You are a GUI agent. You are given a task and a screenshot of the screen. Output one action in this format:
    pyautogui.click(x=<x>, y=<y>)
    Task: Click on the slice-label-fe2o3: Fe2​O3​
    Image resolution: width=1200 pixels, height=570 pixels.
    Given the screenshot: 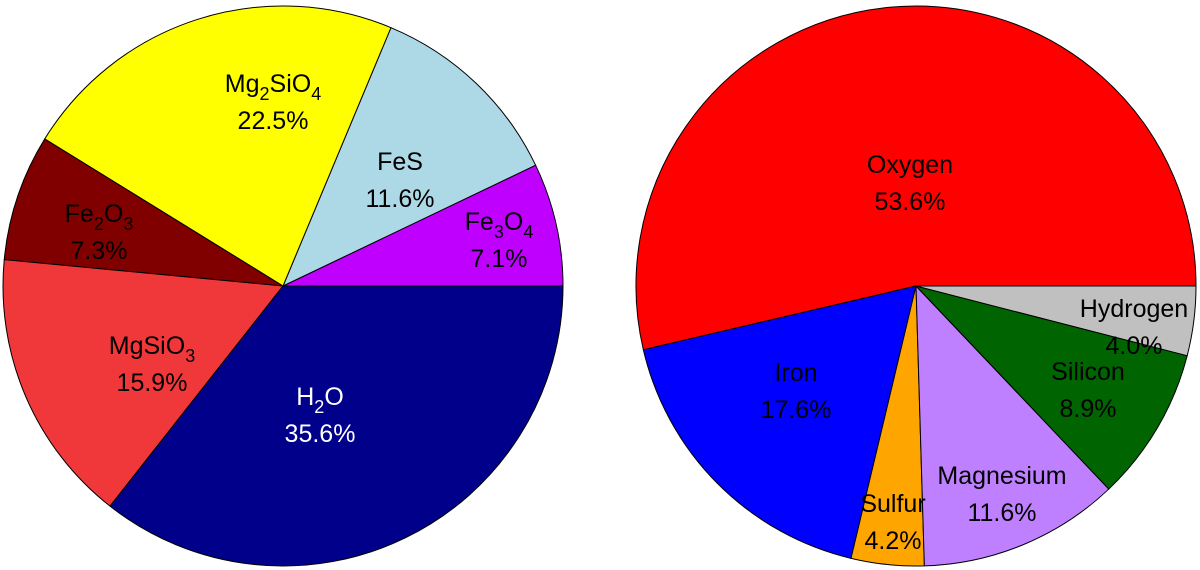 What is the action you would take?
    pyautogui.click(x=99, y=217)
    